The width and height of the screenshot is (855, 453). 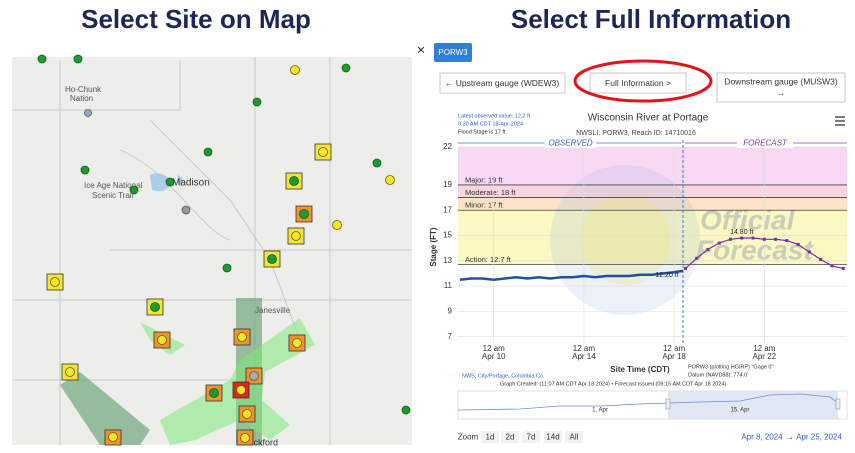 What do you see at coordinates (83, 89) in the screenshot?
I see `map-label: Ho-Chunk` at bounding box center [83, 89].